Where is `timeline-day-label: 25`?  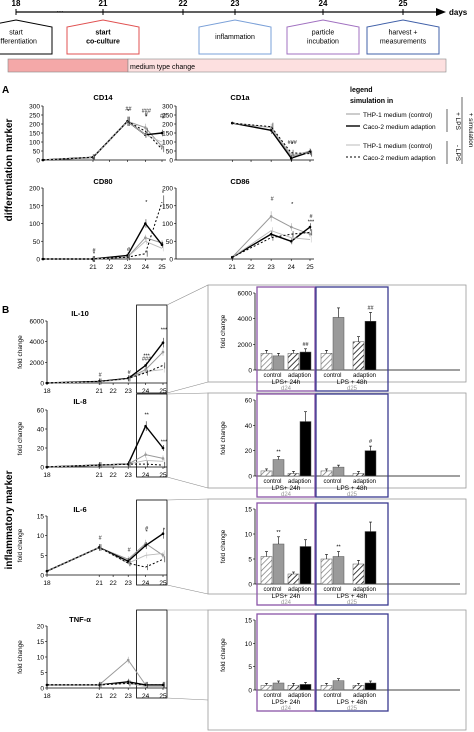
timeline-day-label: 25 is located at coordinates (403, 4).